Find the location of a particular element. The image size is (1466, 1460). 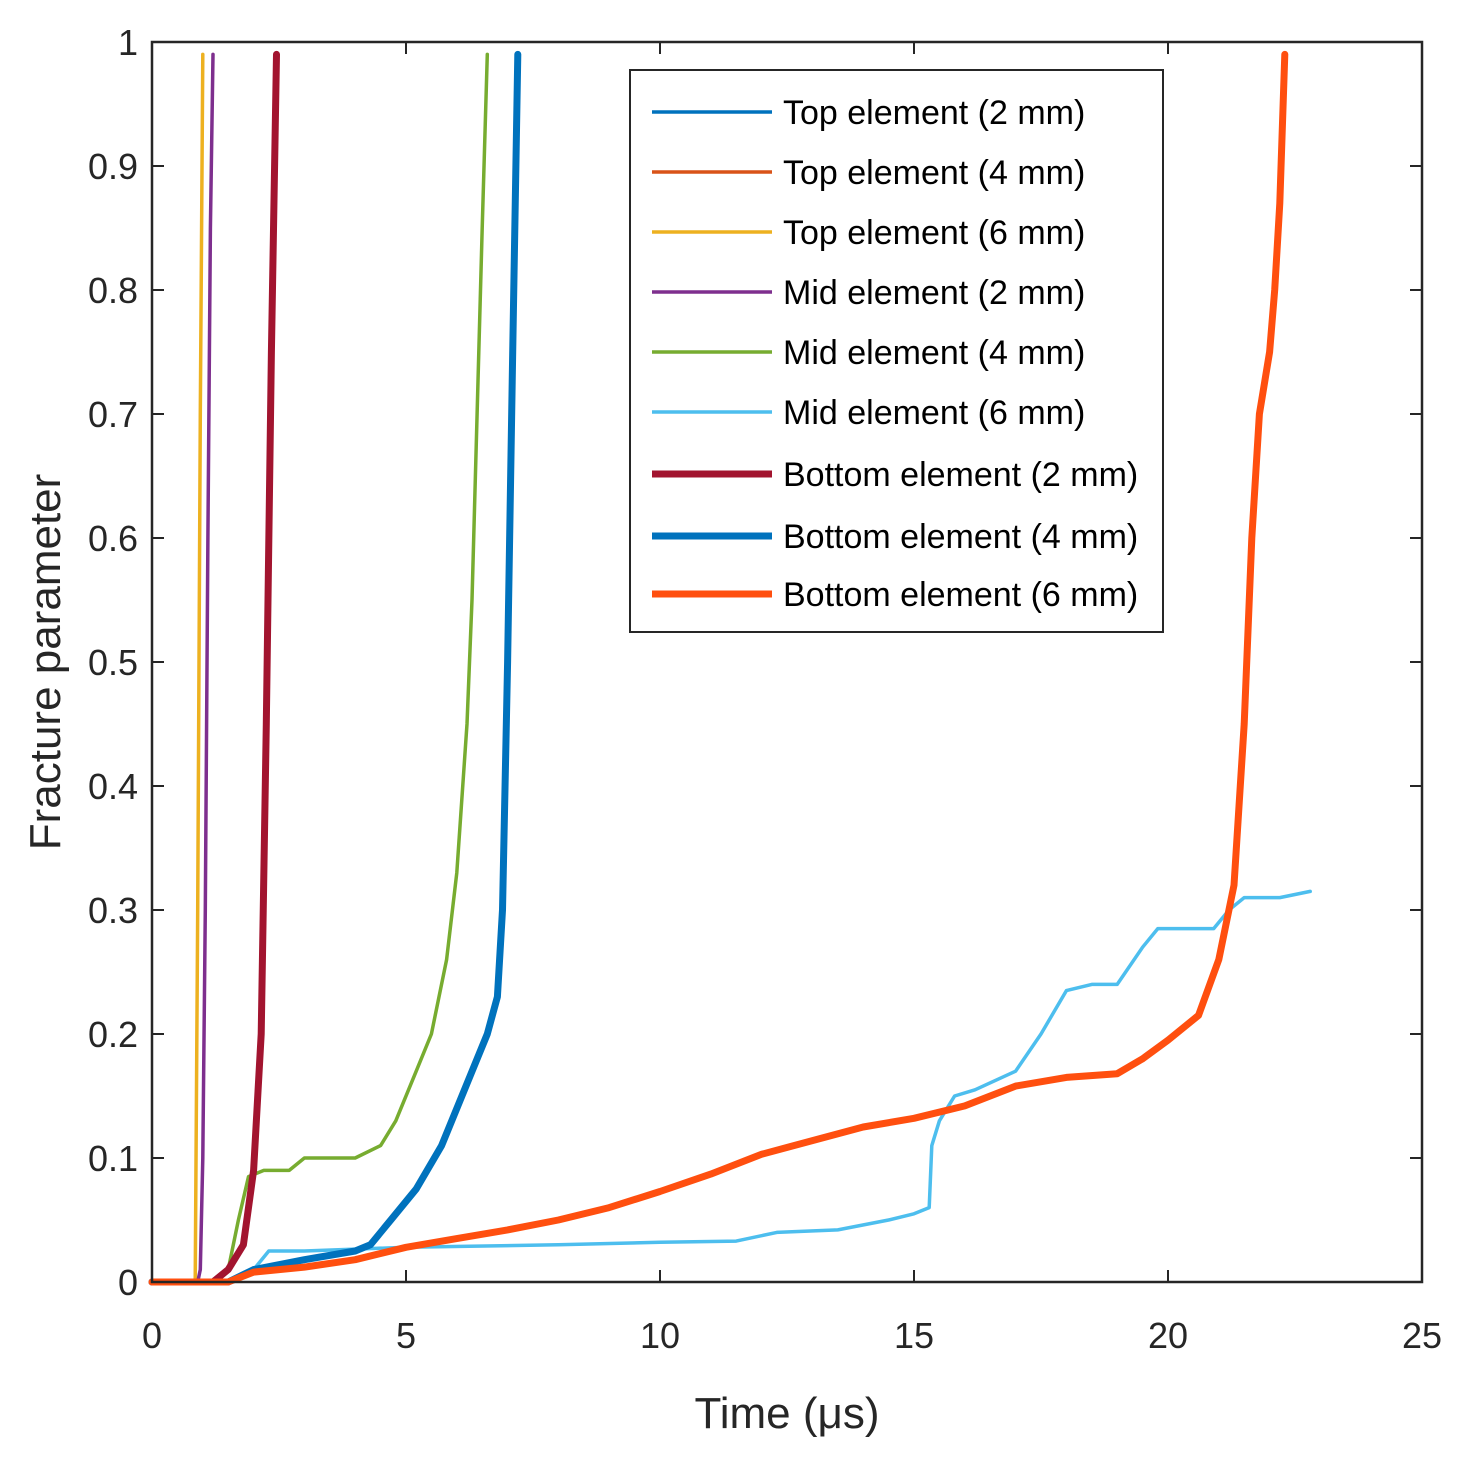

x-axis-title: Time (μs) is located at coordinates (786, 1413).